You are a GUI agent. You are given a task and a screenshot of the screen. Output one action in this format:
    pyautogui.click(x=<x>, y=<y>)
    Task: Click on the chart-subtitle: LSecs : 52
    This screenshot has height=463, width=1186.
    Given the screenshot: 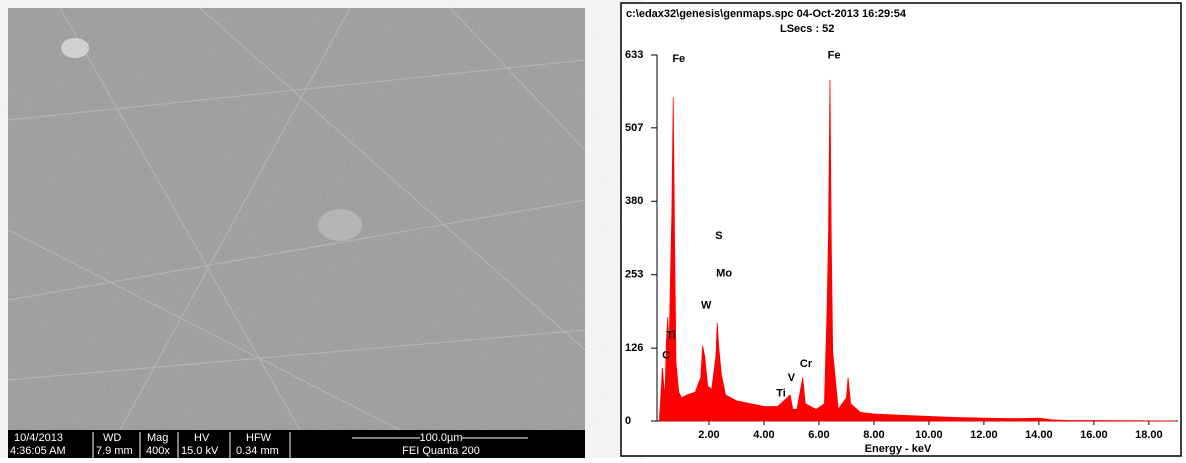 What is the action you would take?
    pyautogui.click(x=807, y=29)
    